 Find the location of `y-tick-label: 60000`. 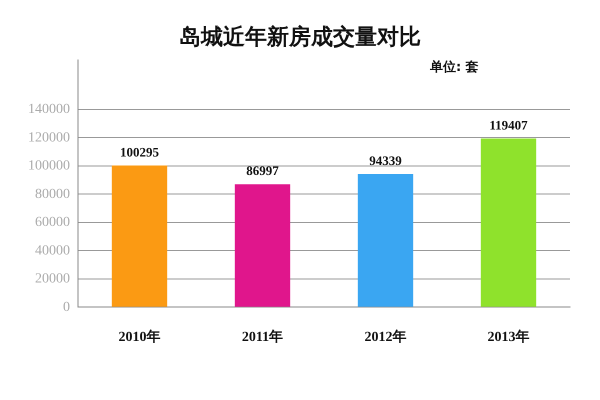

y-tick-label: 60000 is located at coordinates (52, 222).